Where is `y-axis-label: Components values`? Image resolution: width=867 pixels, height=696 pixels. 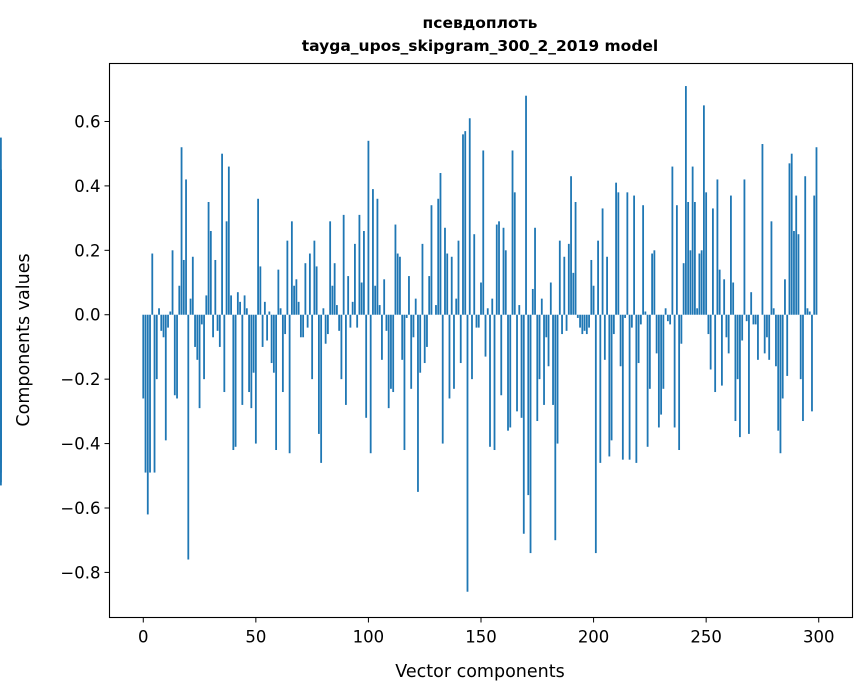 y-axis-label: Components values is located at coordinates (24, 339).